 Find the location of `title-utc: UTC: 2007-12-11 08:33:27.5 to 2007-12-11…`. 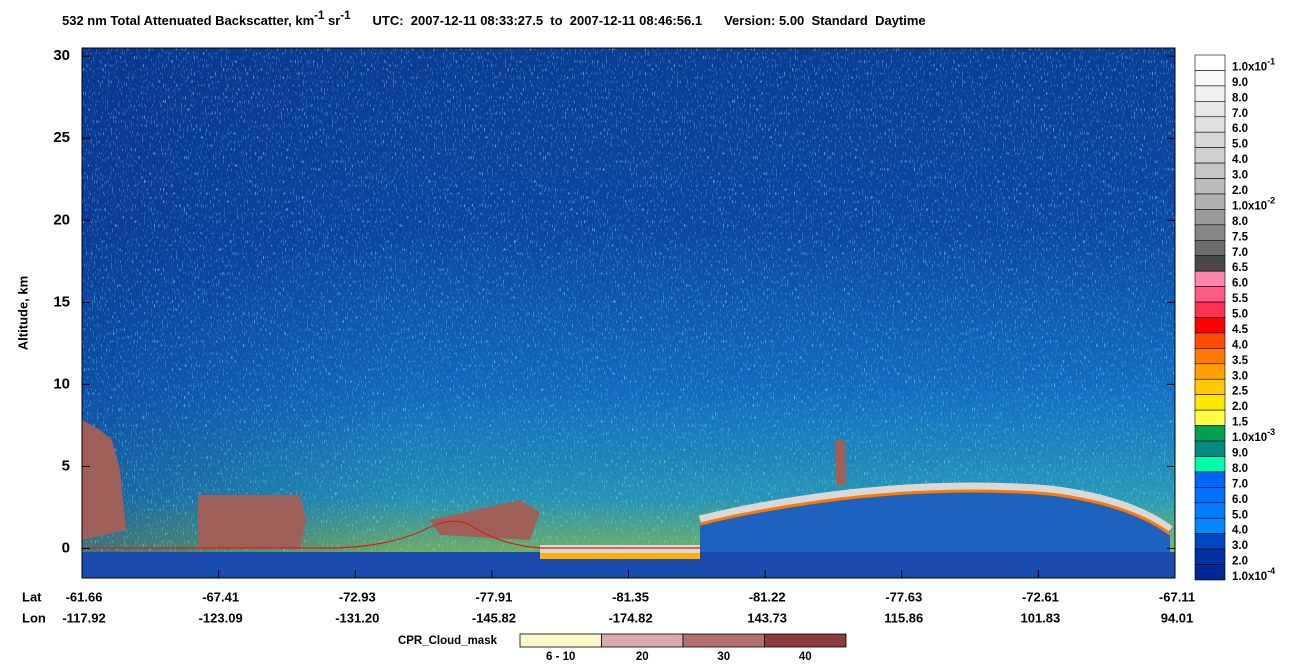

title-utc: UTC: 2007-12-11 08:33:27.5 to 2007-12-11… is located at coordinates (538, 20).